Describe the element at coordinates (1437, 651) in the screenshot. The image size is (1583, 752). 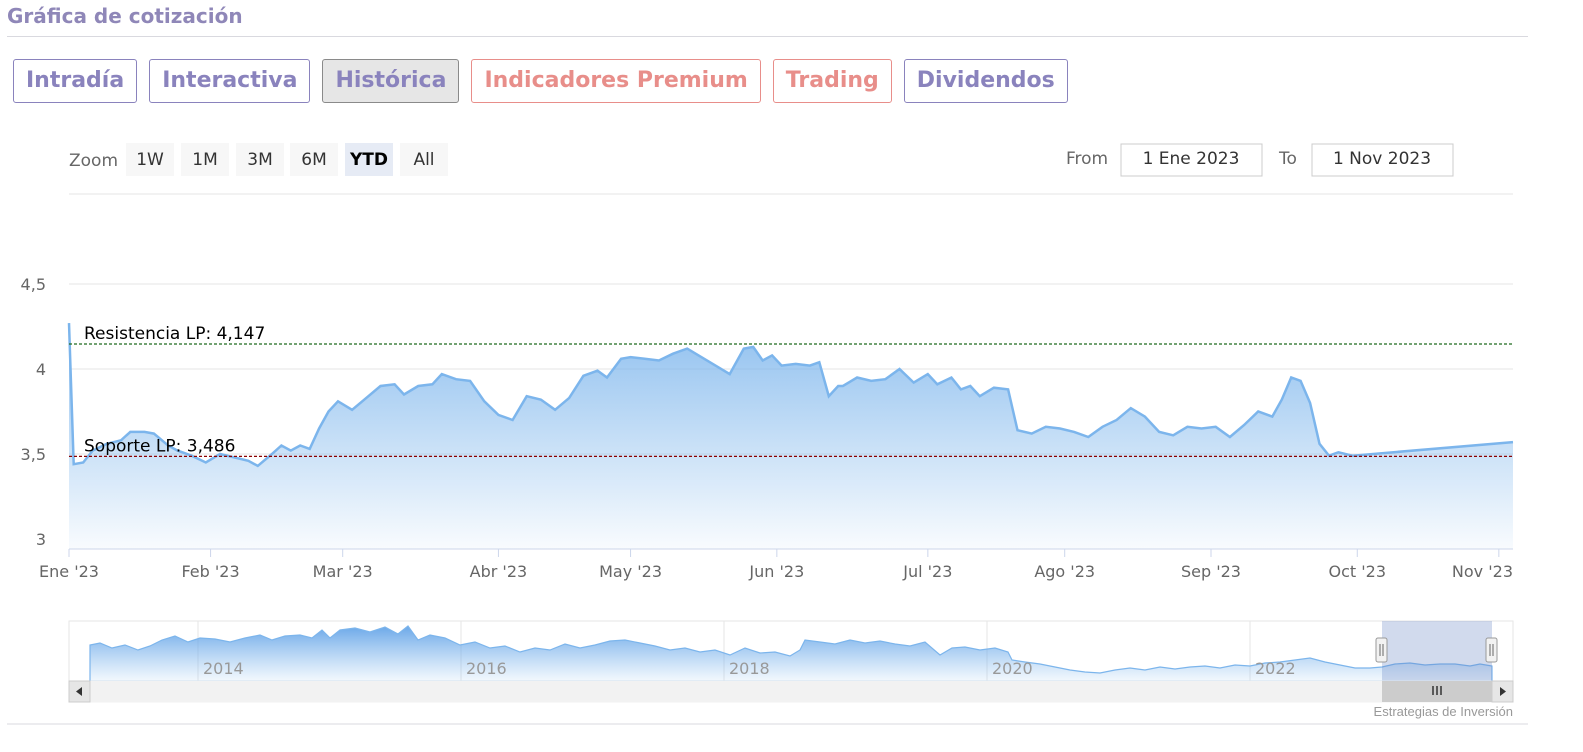
I see `navigator-selected-range` at that location.